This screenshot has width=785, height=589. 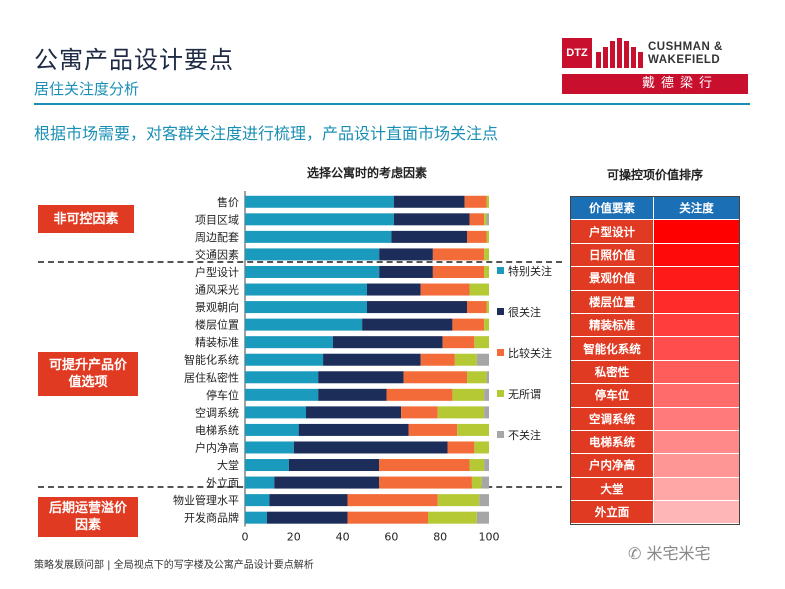 I want to click on category-uncontrollable: 非可控因素, so click(x=86, y=219).